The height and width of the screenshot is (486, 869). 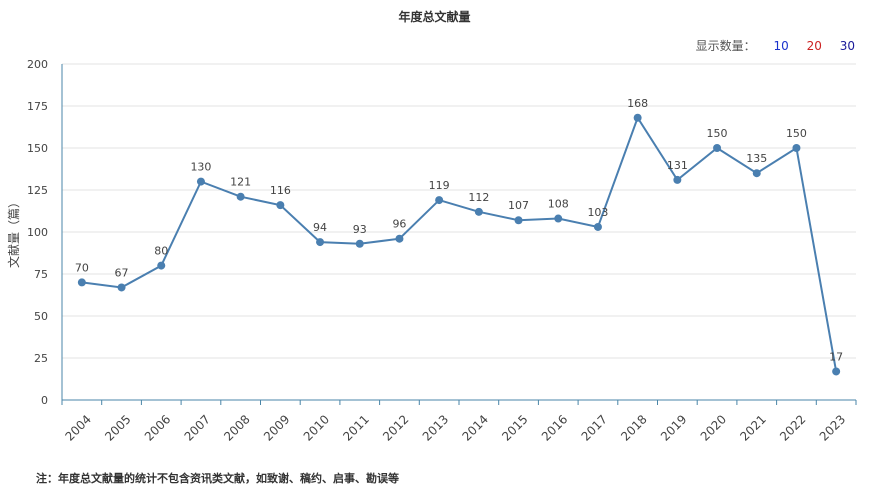 I want to click on x-tick-label: 2015, so click(x=514, y=427).